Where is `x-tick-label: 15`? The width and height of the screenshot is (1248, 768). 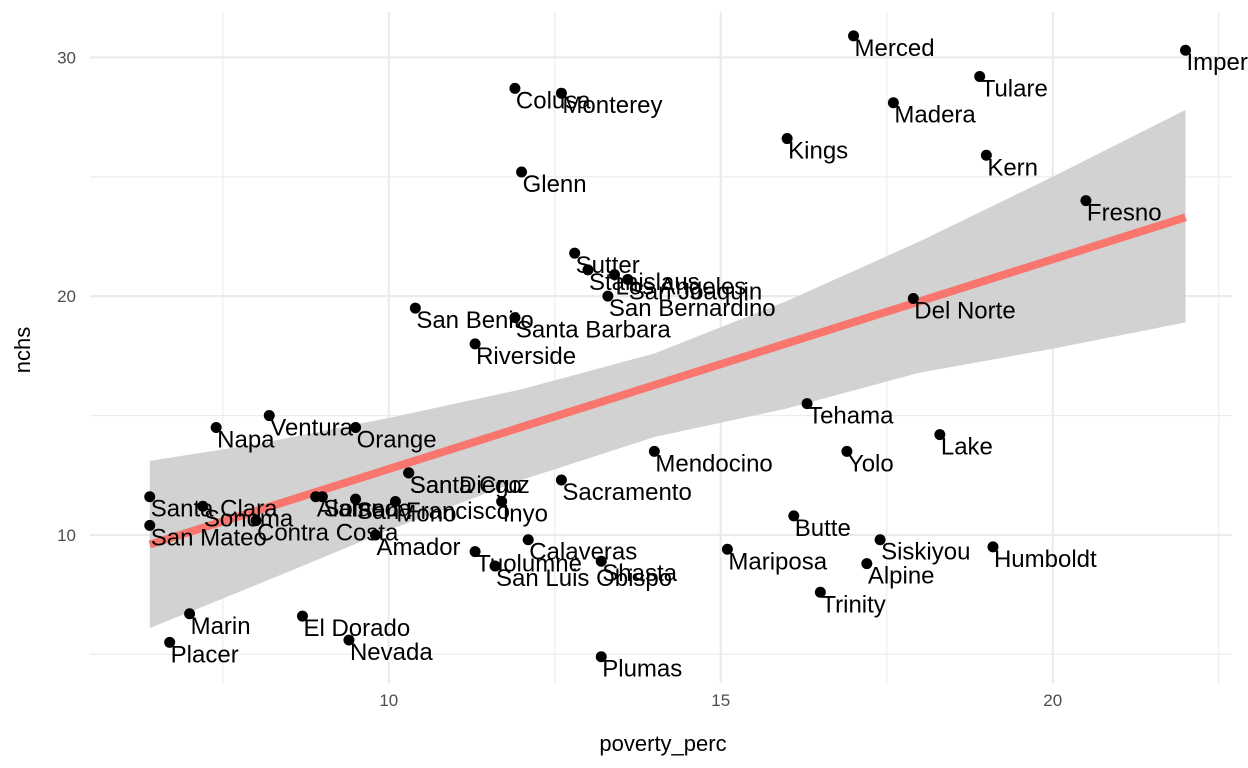 x-tick-label: 15 is located at coordinates (720, 700).